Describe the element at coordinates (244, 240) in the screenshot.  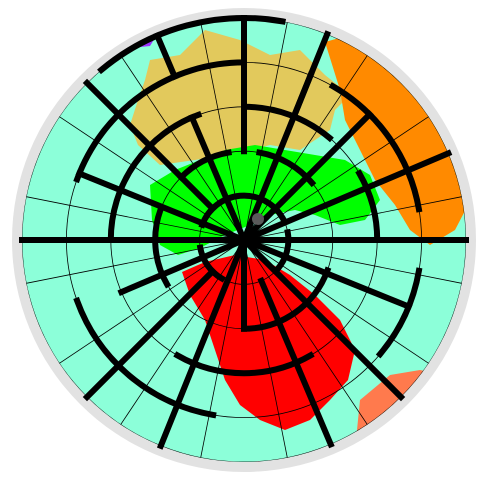
I see `maze-center-icon` at that location.